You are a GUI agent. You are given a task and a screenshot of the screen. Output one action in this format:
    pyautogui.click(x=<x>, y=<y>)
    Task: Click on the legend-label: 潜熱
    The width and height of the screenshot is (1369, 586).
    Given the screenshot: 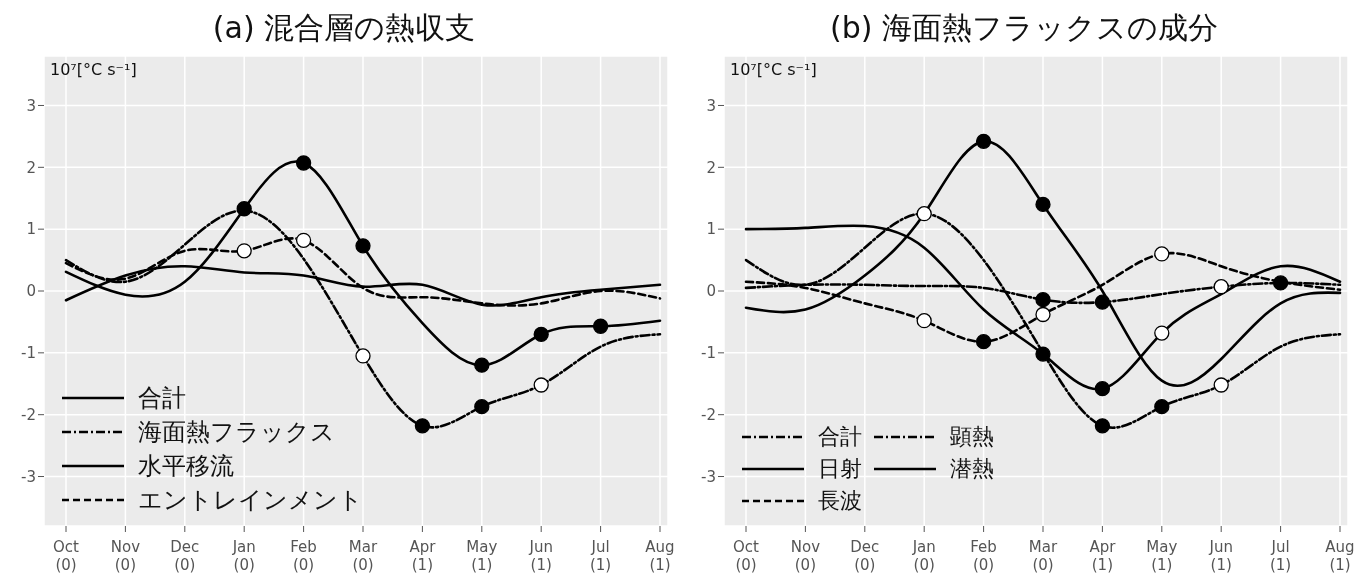 What is the action you would take?
    pyautogui.click(x=972, y=469)
    